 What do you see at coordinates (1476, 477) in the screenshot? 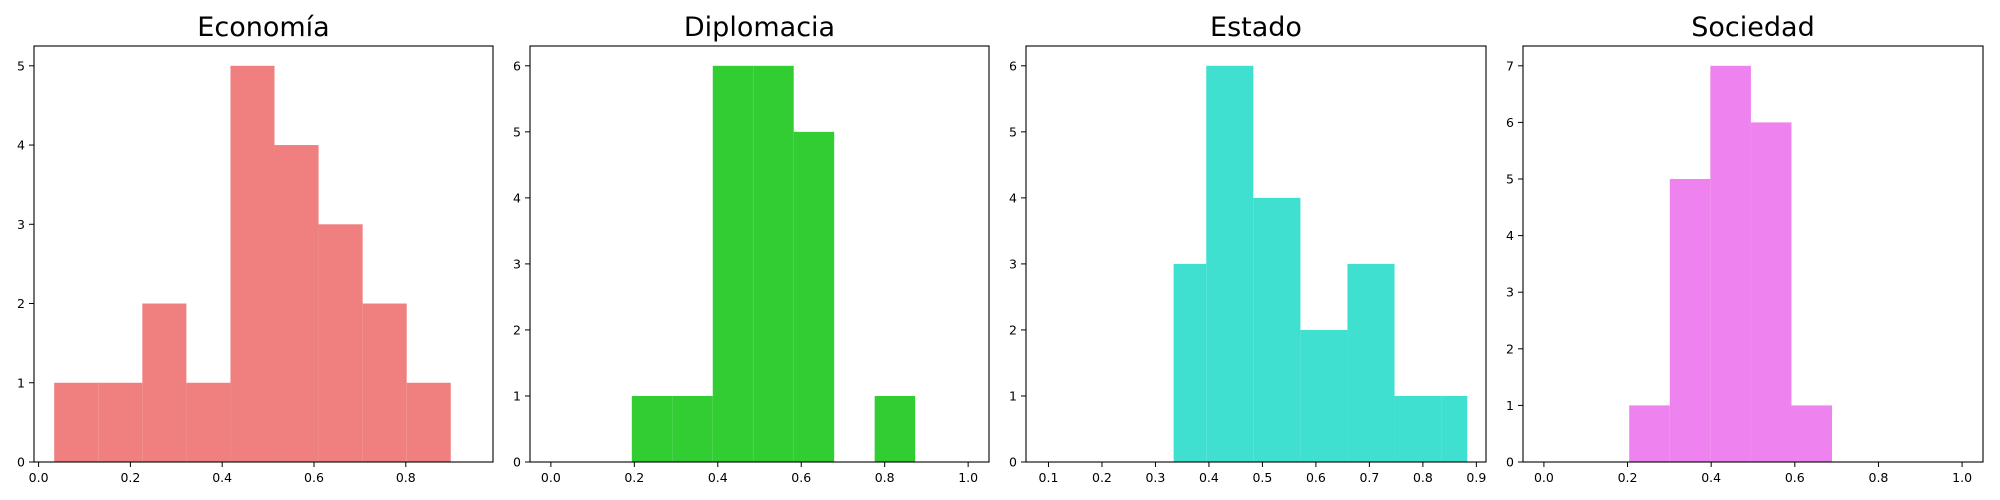
I see `x-tick-label: 0.9` at bounding box center [1476, 477].